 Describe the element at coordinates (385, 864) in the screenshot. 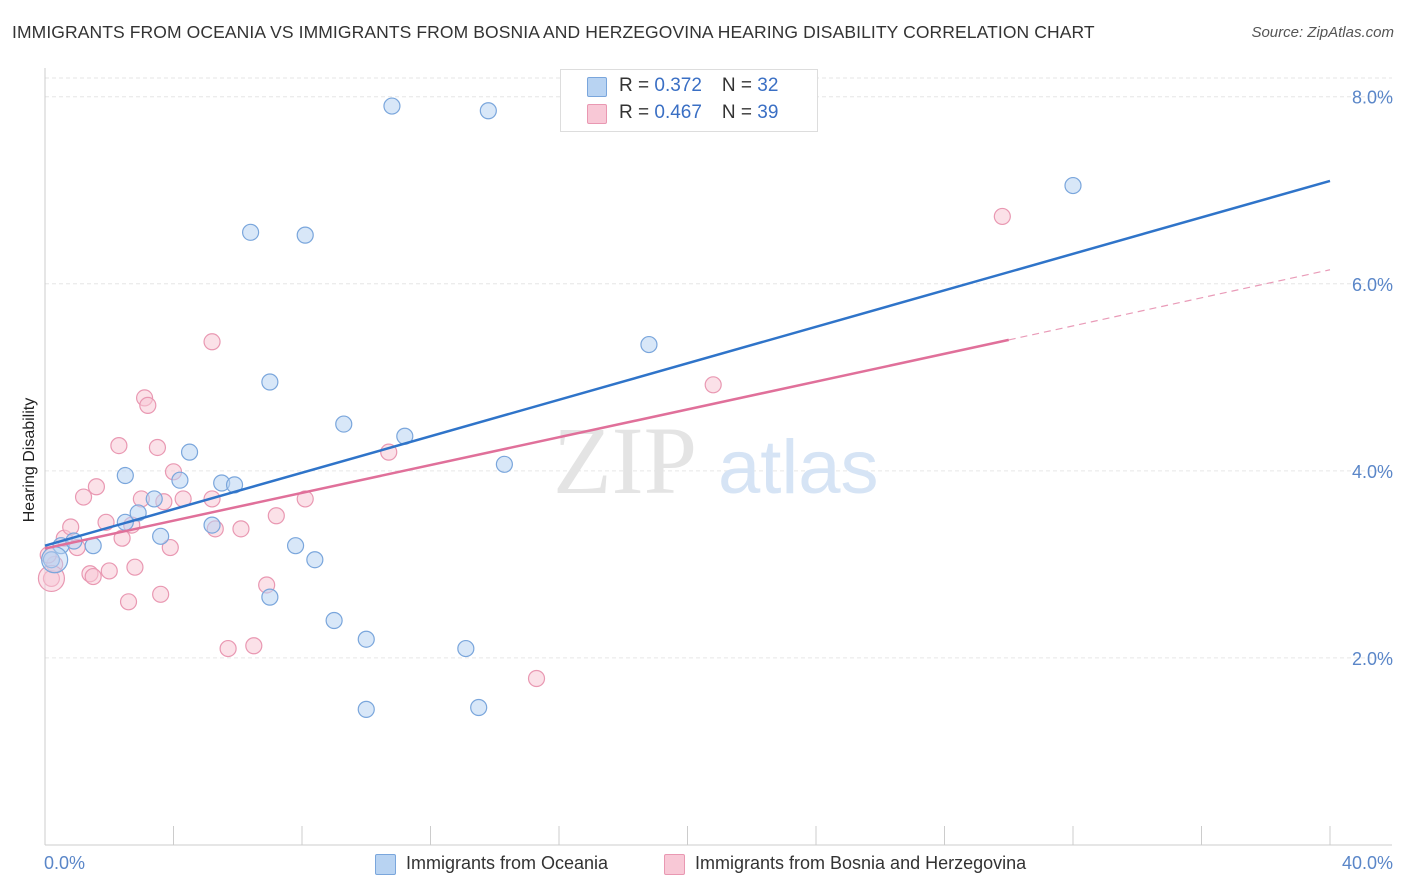

I see `bottom-legend-swatch-oceania` at that location.